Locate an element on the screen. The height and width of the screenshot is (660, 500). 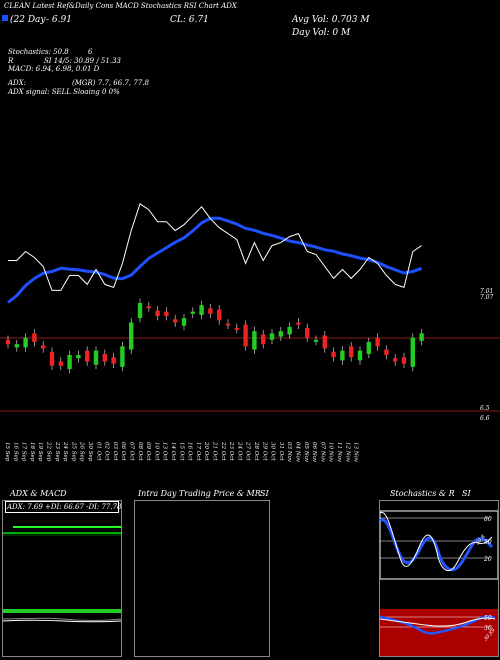
adx-macd-title: ADX & MACD is located at coordinates (38, 493).